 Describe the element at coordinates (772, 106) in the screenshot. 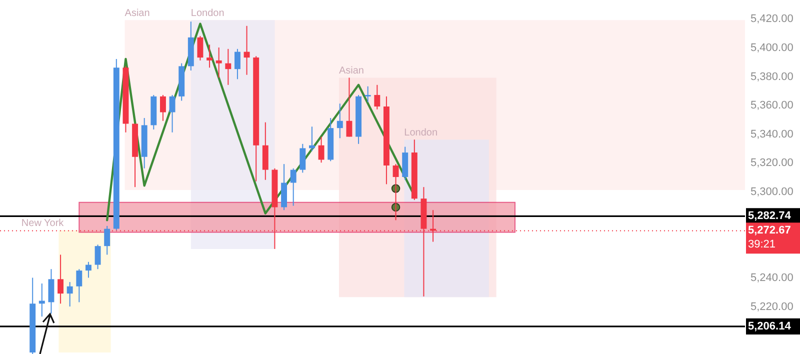

I see `y-tick-label: 5,360.00` at that location.